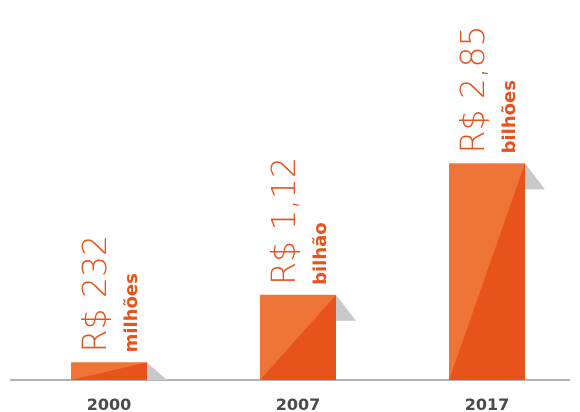 This screenshot has height=412, width=580. What do you see at coordinates (472, 89) in the screenshot?
I see `value-label: R$ 2,85` at bounding box center [472, 89].